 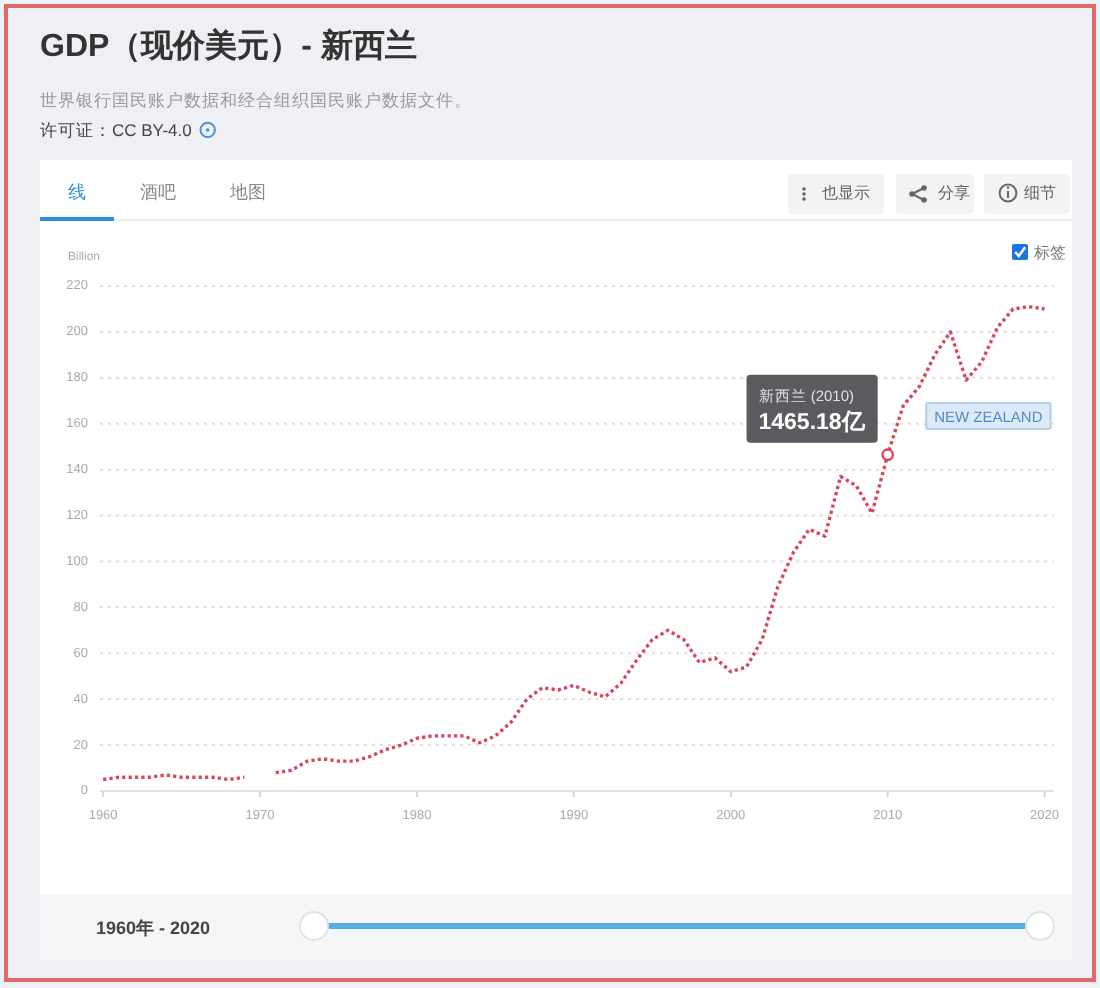 I want to click on text: 地图, so click(x=247, y=192).